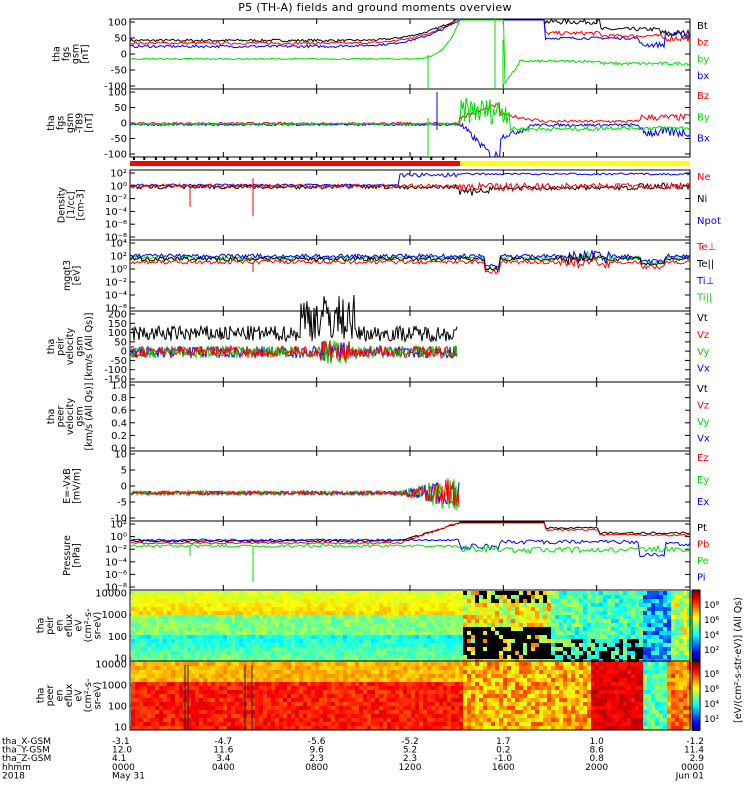 Image resolution: width=750 pixels, height=800 pixels. I want to click on burst-tick, so click(264, 158).